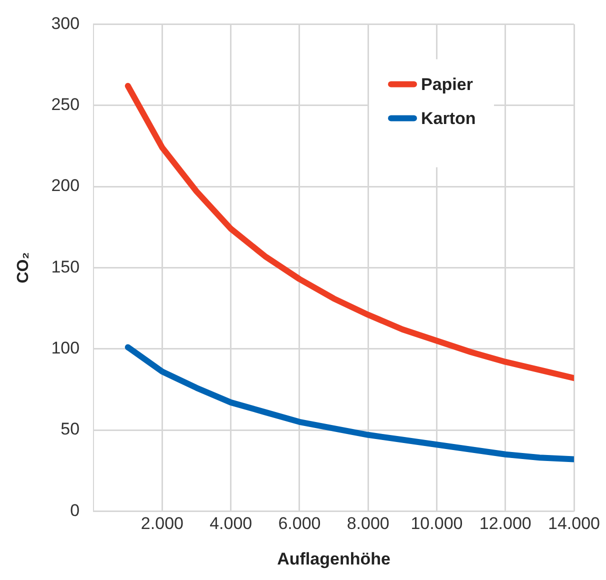 The image size is (606, 580). I want to click on x-axis-title: Auflagenhöhe, so click(333, 558).